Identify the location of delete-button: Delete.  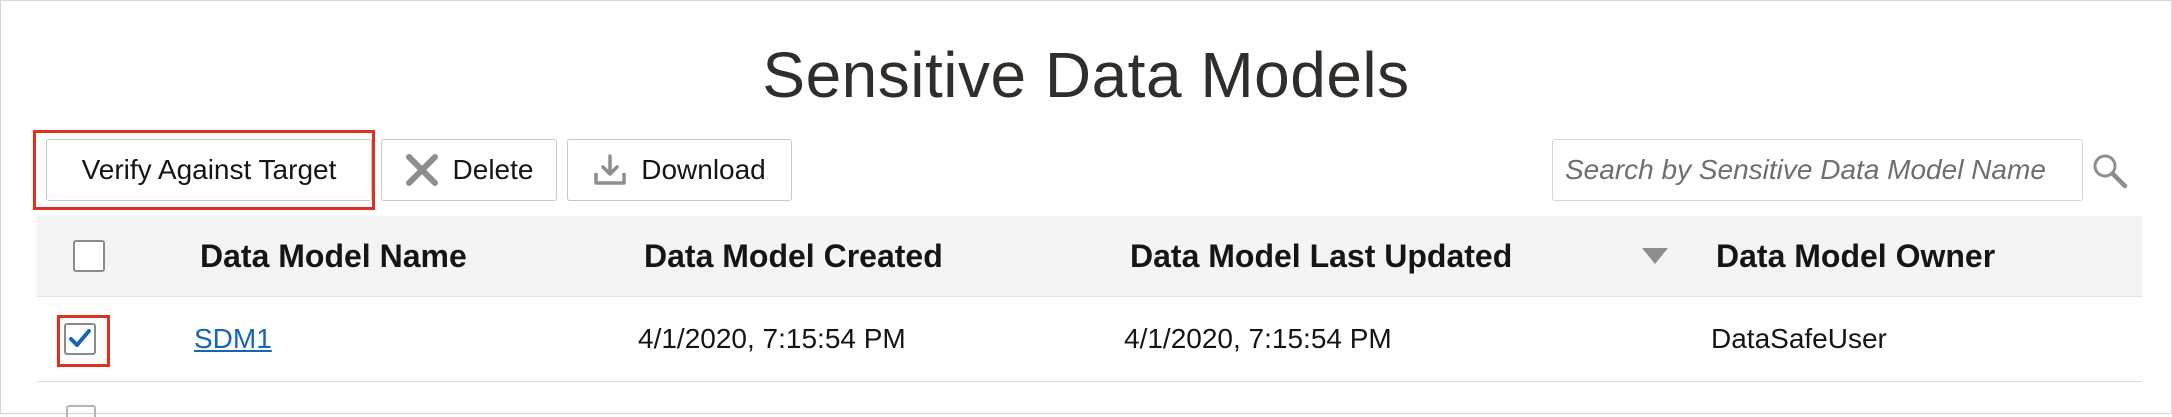
(469, 170).